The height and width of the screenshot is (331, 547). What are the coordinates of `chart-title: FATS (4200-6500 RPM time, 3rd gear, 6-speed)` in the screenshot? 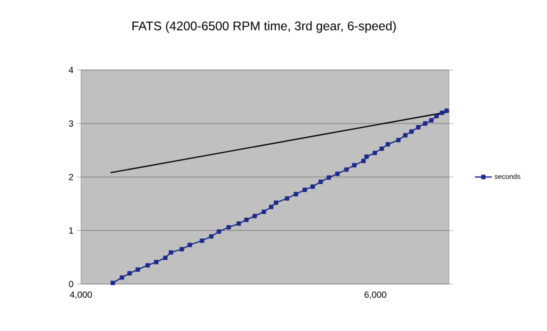 It's located at (264, 27).